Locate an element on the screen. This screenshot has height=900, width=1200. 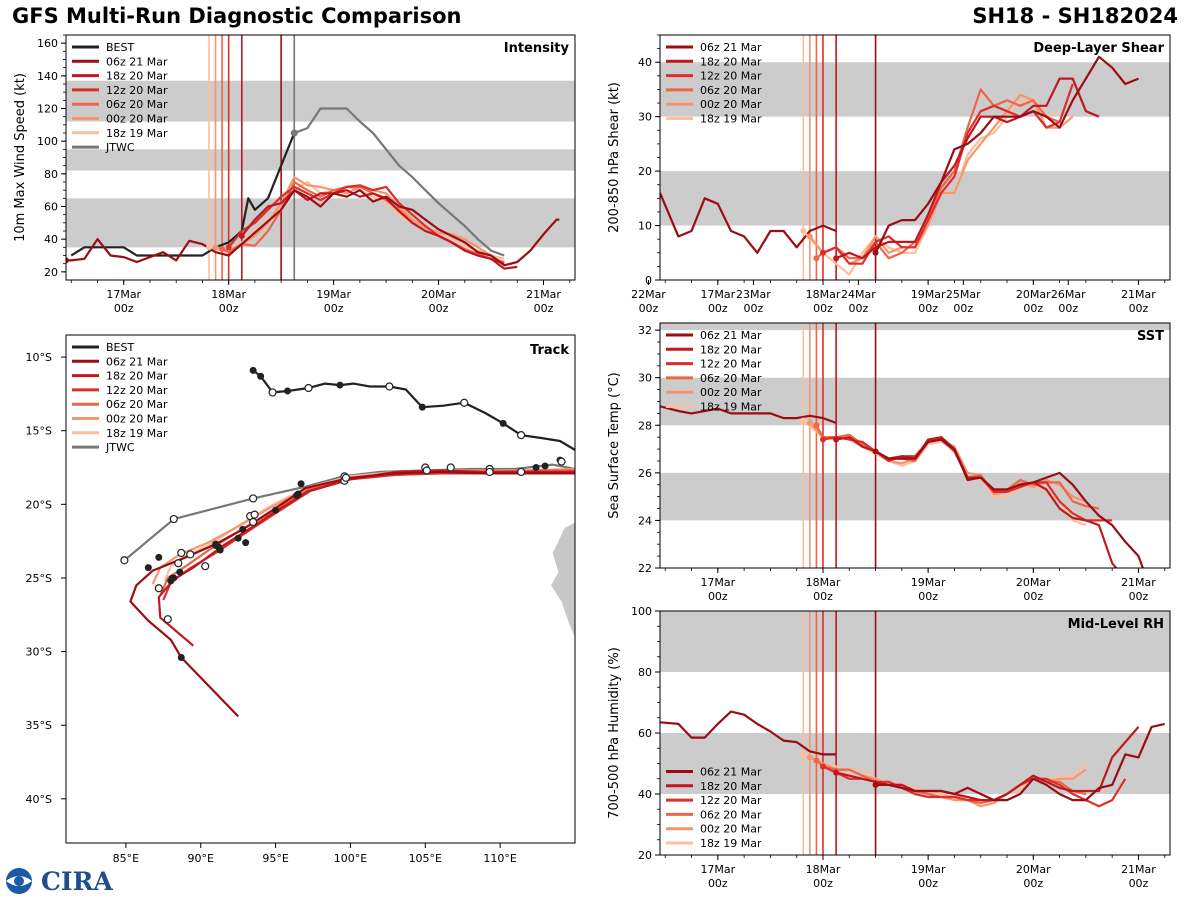
y-tick-label: 140 is located at coordinates (47, 76).